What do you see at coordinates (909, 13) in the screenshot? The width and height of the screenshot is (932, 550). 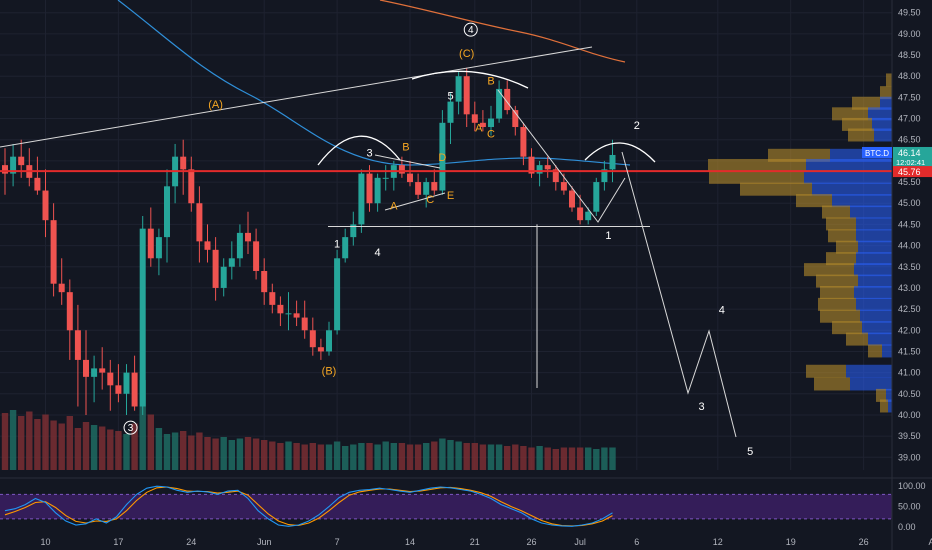 I see `price-tick-label: 49.50` at bounding box center [909, 13].